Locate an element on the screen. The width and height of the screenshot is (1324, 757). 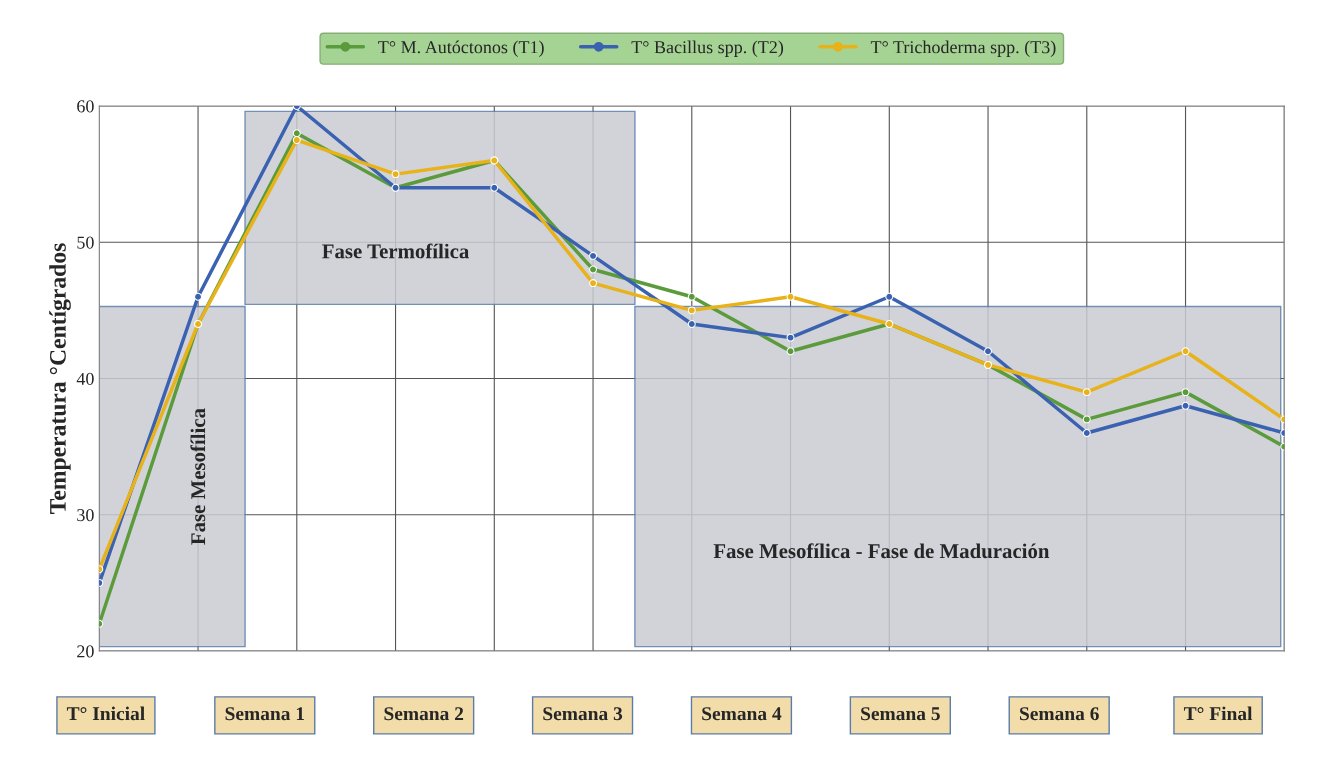
y-tick-label: 40 is located at coordinates (85, 378).